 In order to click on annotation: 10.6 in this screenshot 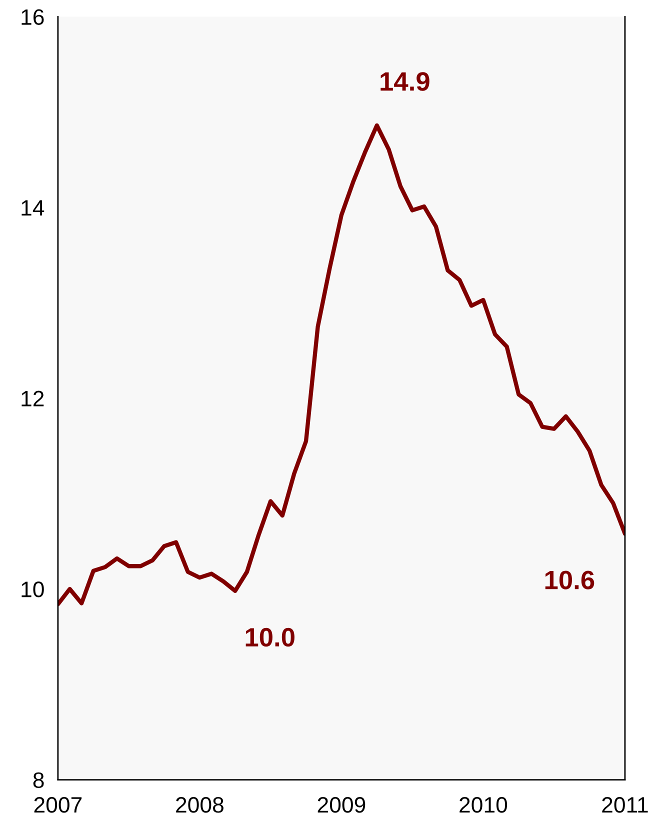, I will do `click(569, 580)`.